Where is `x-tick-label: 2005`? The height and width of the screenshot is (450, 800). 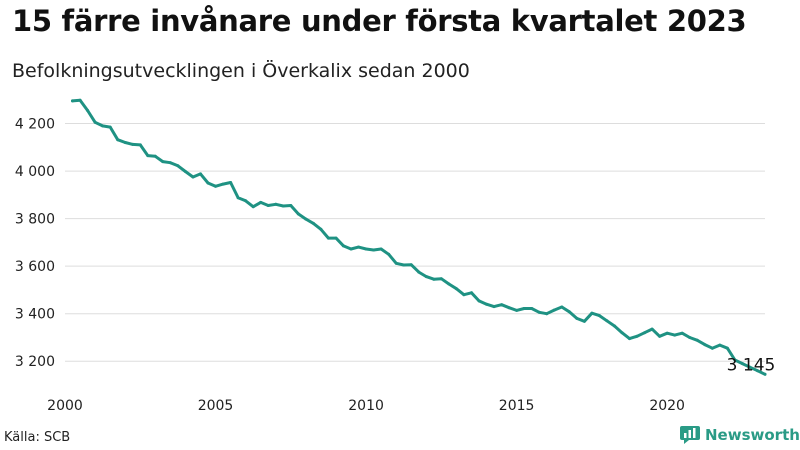
x-tick-label: 2005 is located at coordinates (216, 406).